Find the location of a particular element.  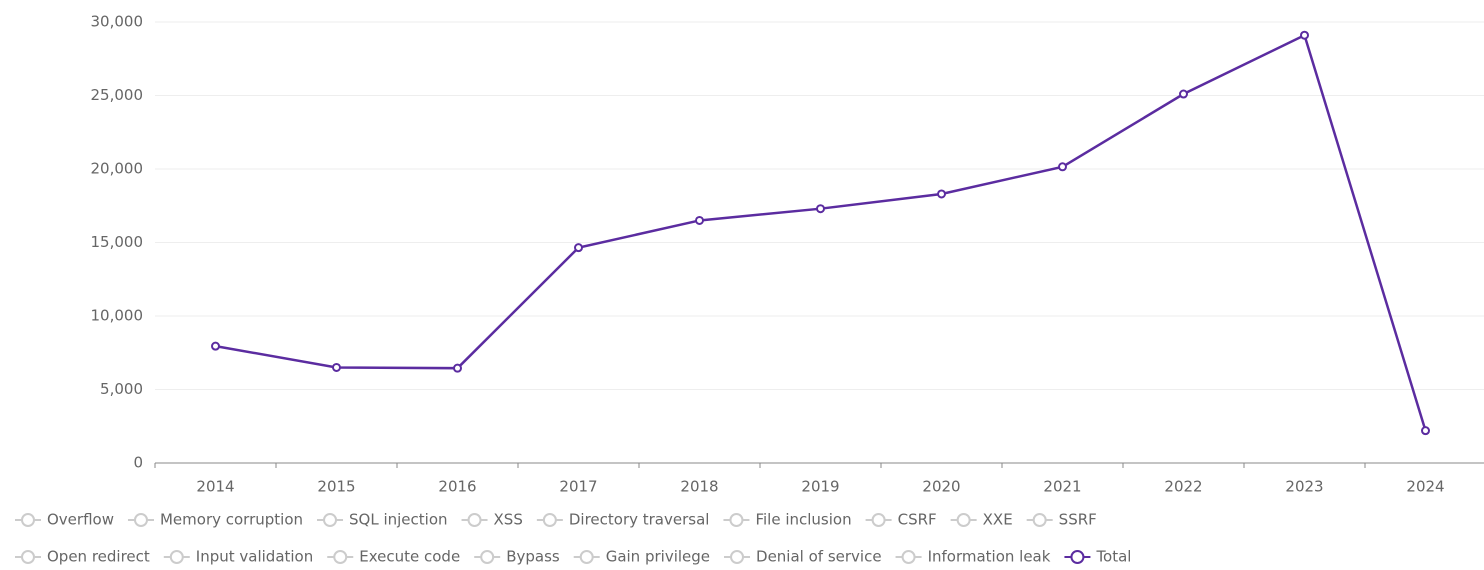

legend-label: SSRF is located at coordinates (1078, 520).